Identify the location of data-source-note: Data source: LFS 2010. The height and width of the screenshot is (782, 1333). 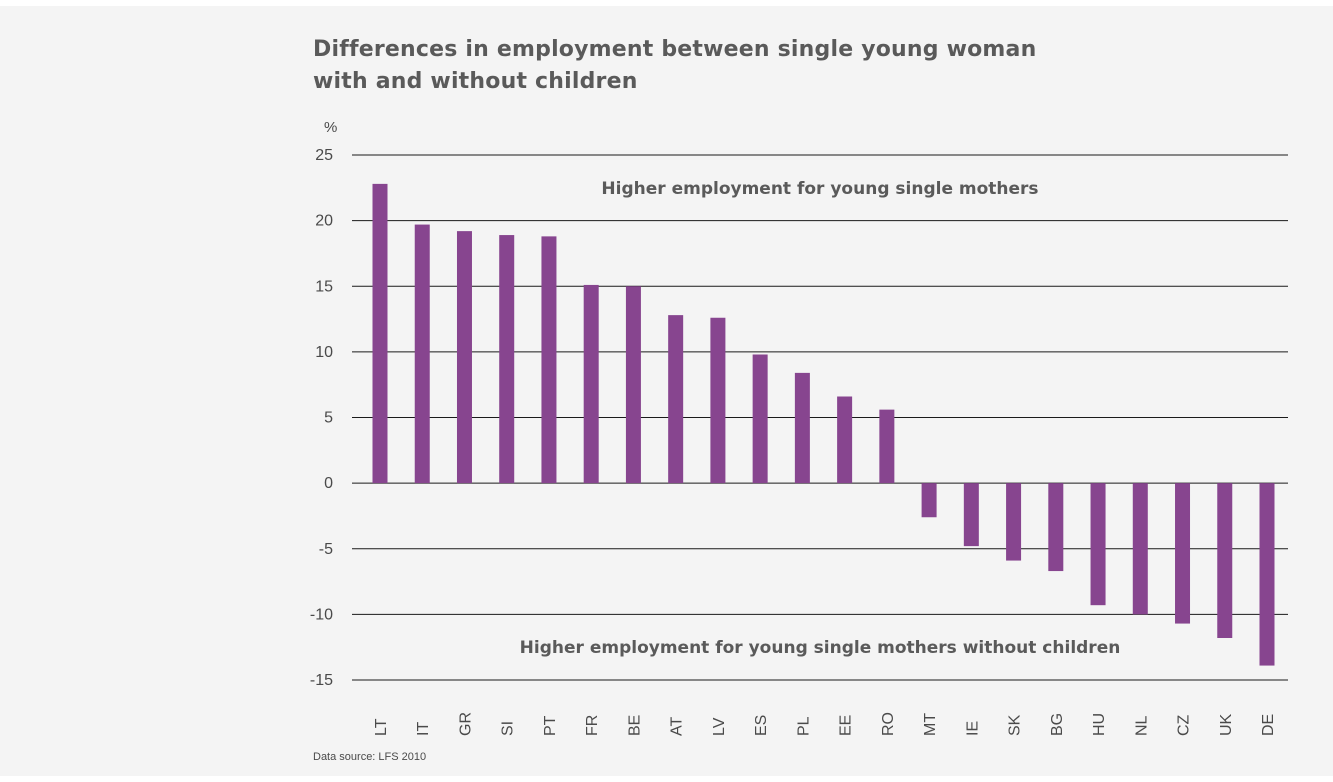
(369, 757).